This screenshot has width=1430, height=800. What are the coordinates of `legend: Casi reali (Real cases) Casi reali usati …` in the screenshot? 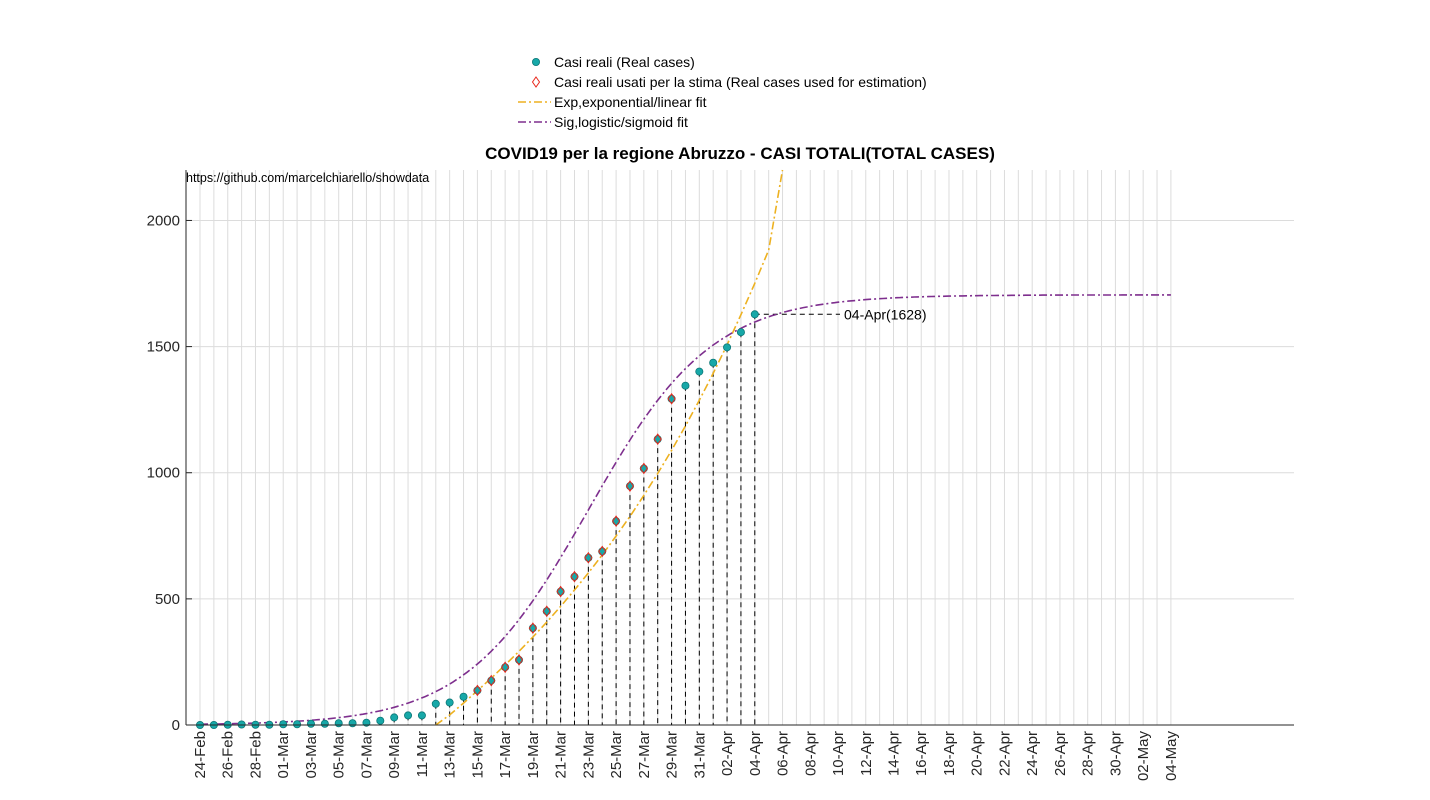 It's located at (722, 92).